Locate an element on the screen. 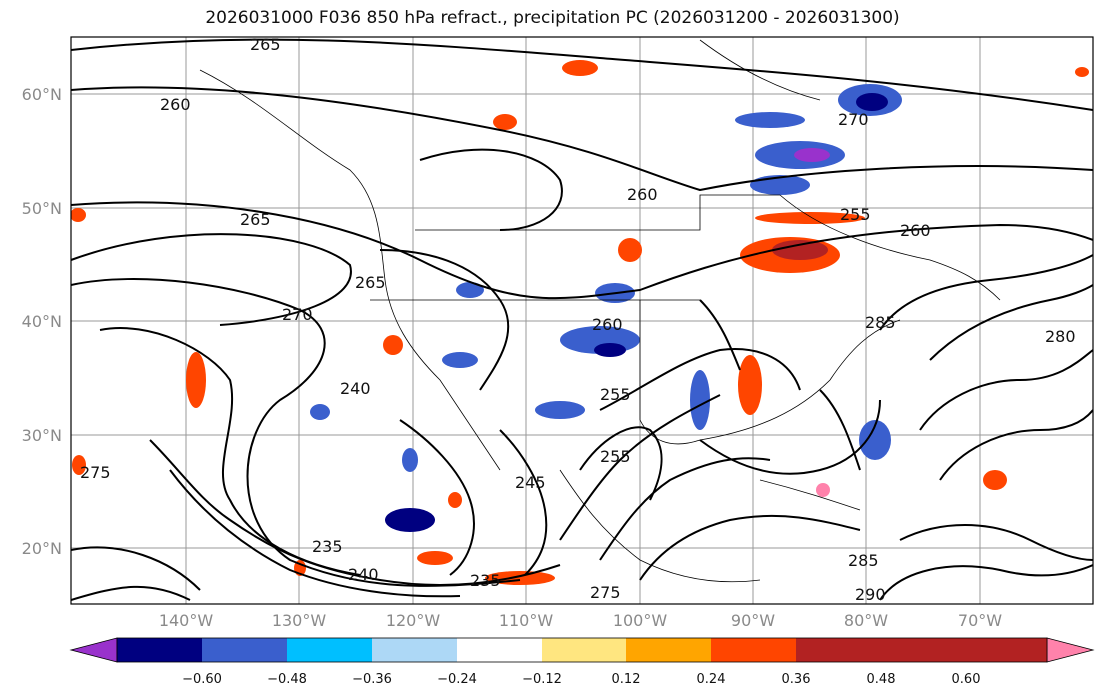  colorbar-extend-low is located at coordinates (93, 650).